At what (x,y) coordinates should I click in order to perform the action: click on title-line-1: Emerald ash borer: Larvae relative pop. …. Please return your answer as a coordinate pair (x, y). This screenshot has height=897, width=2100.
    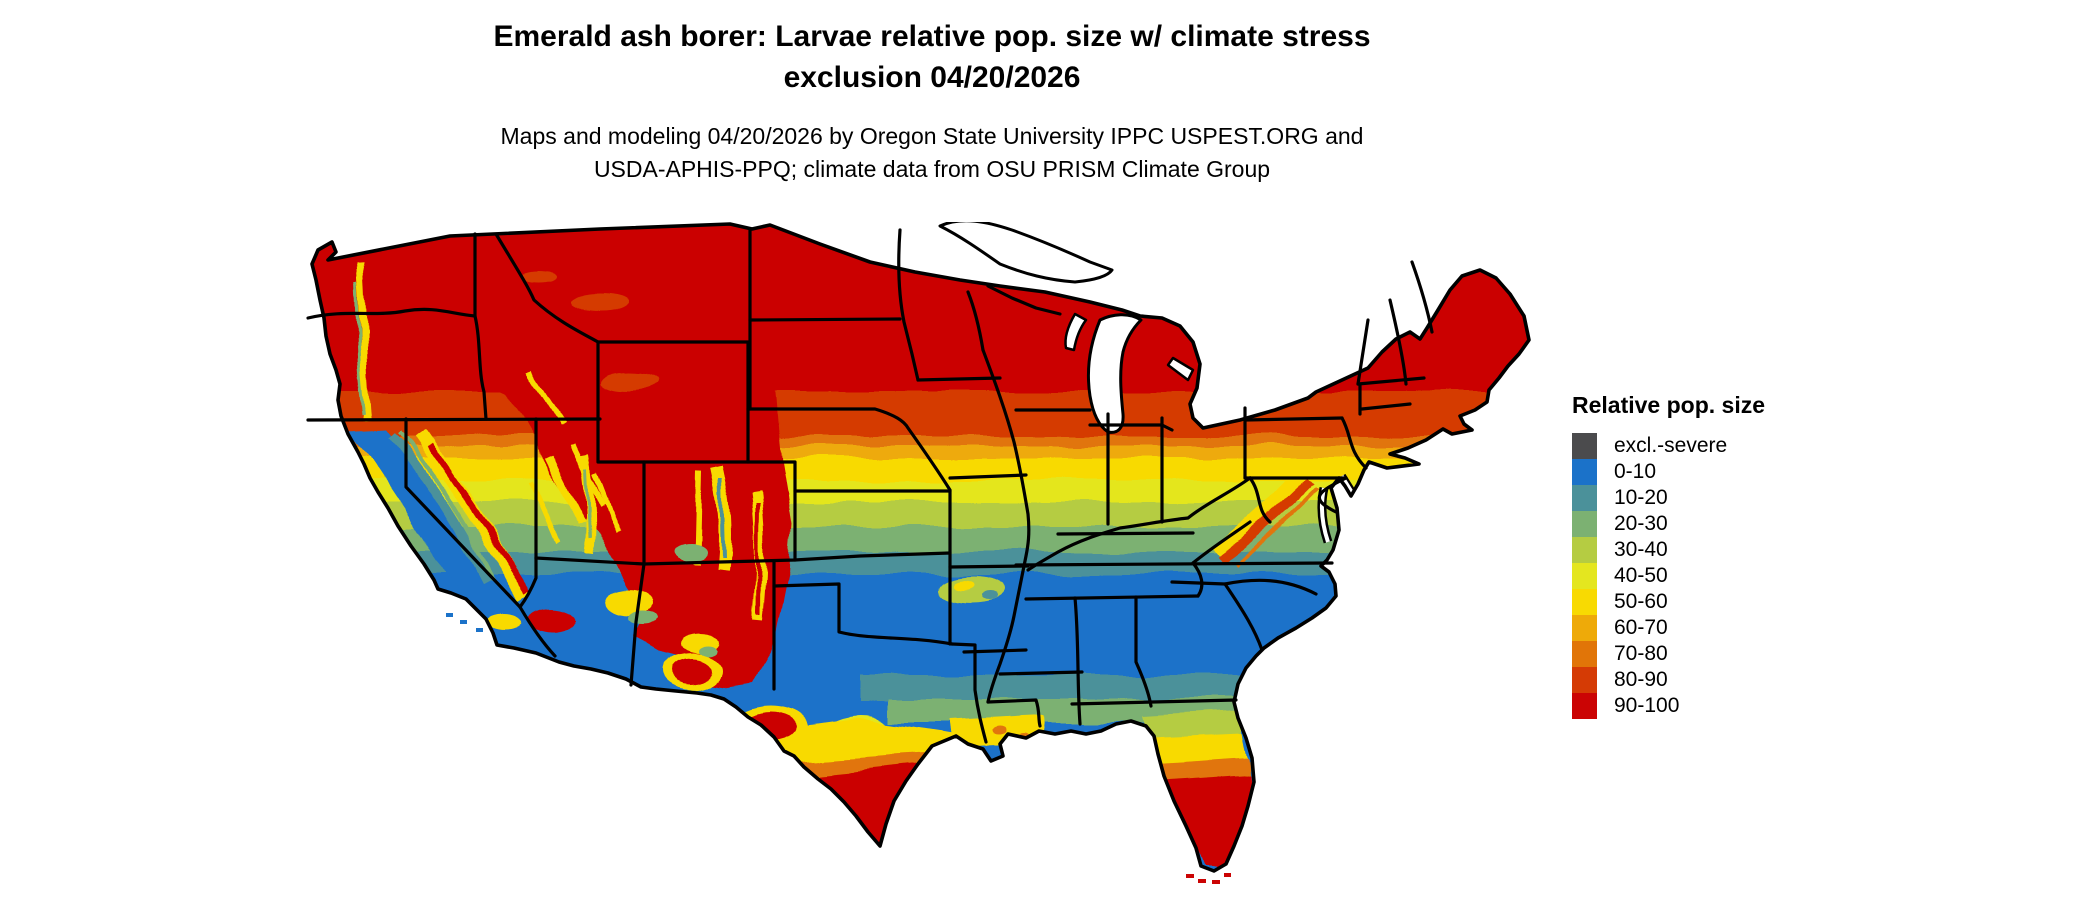
    Looking at the image, I should click on (932, 36).